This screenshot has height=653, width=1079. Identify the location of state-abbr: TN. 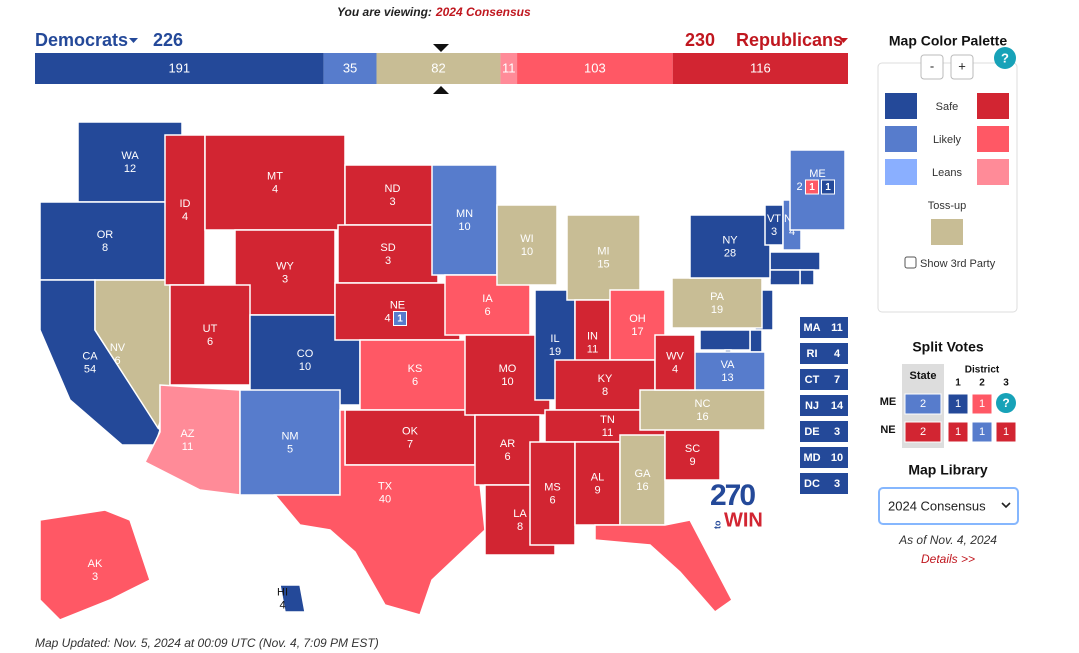
(607, 420).